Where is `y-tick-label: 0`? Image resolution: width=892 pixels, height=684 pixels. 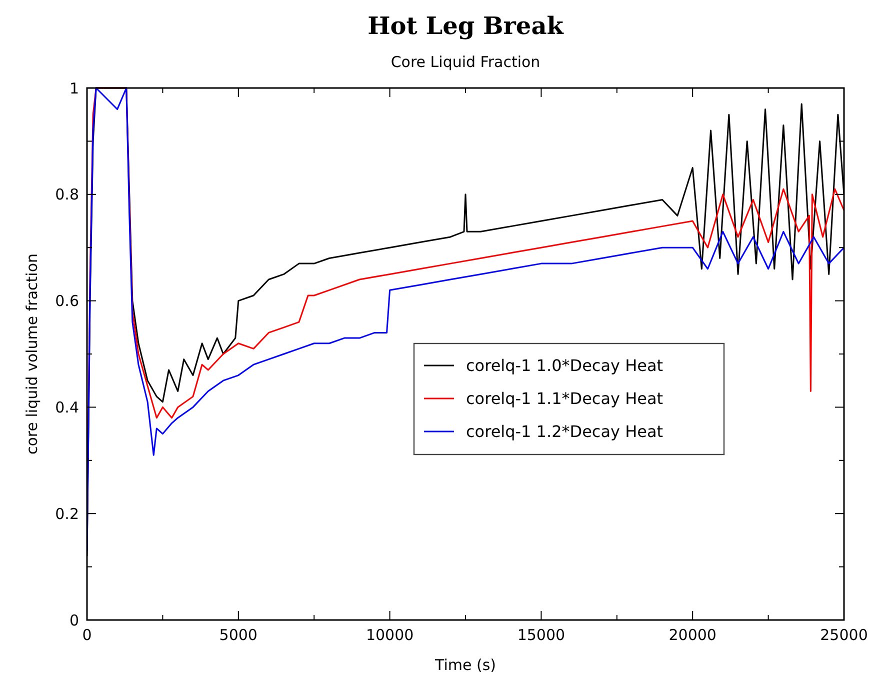 y-tick-label: 0 is located at coordinates (74, 620).